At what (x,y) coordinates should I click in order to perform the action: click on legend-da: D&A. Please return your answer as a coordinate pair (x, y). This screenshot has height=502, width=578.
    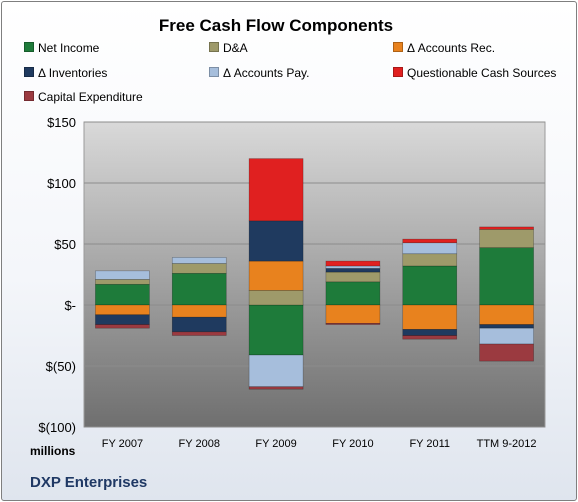
    Looking at the image, I should click on (228, 48).